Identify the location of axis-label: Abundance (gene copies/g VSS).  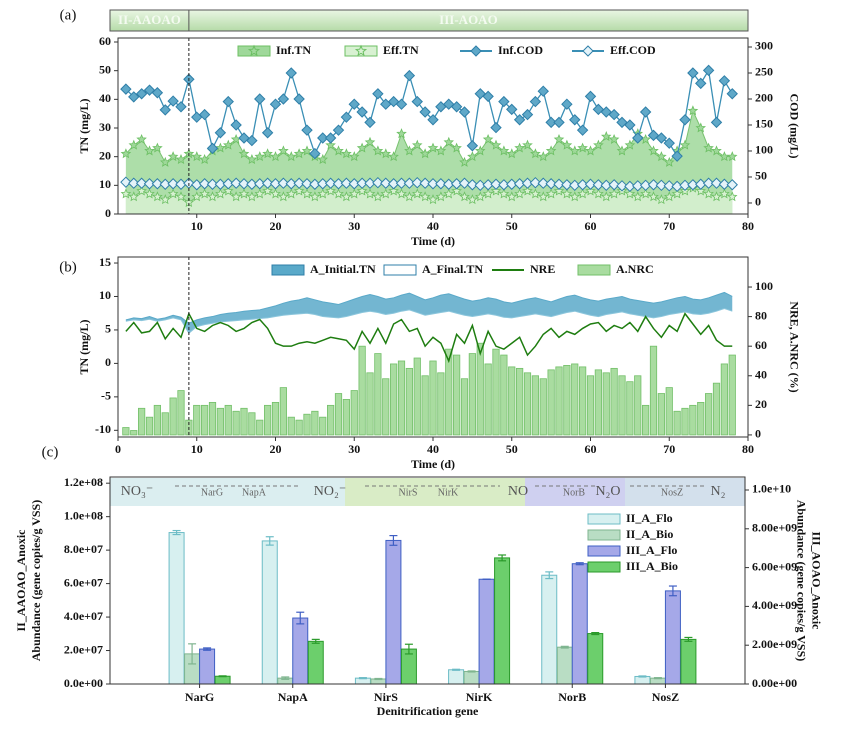
(801, 580).